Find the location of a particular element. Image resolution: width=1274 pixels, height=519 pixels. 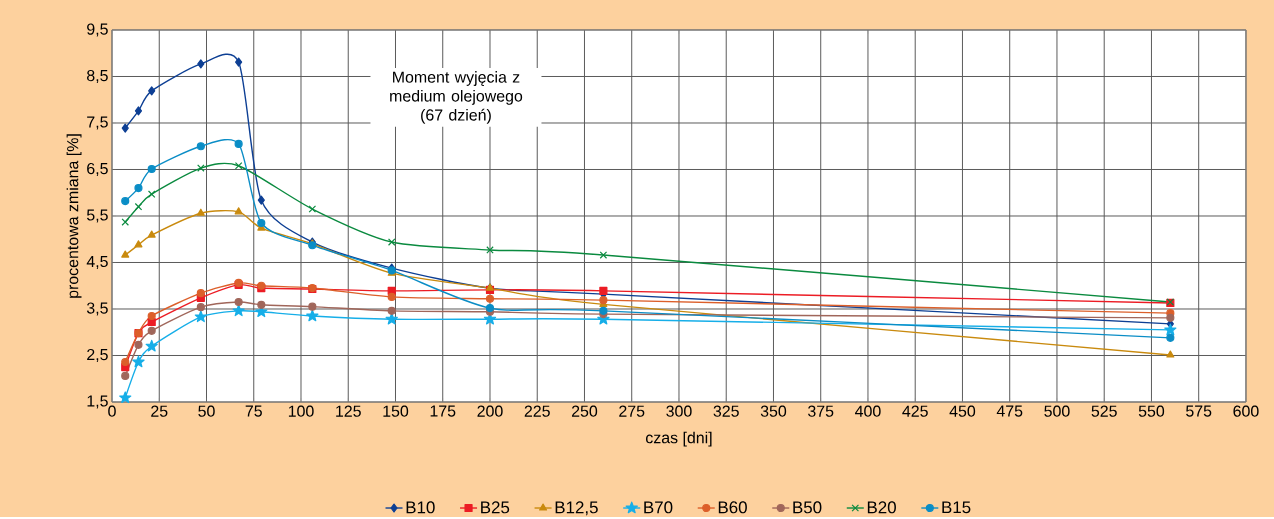

x-tick-label: 500 is located at coordinates (1057, 411).